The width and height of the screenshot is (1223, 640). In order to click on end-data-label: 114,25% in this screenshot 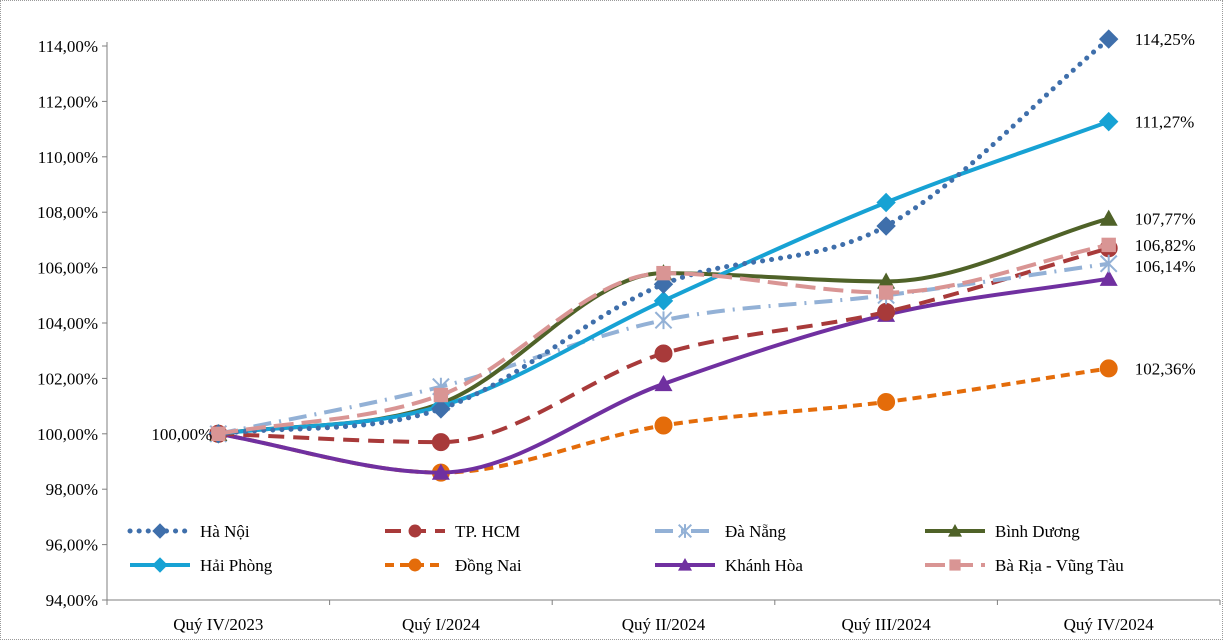, I will do `click(1165, 39)`.